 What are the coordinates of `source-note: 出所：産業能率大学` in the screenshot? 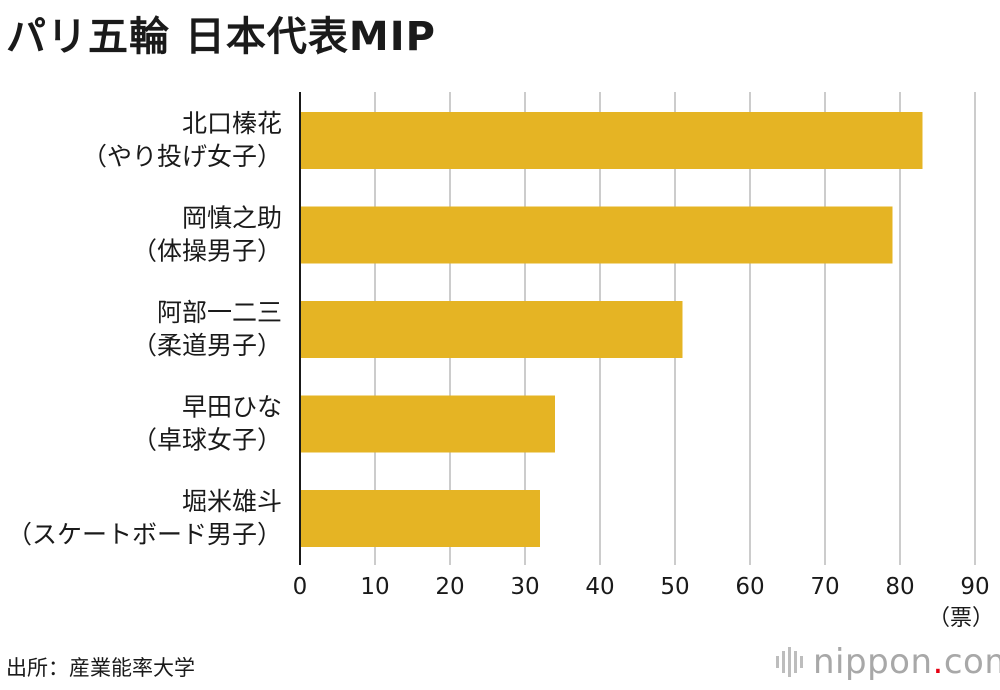 It's located at (100, 668).